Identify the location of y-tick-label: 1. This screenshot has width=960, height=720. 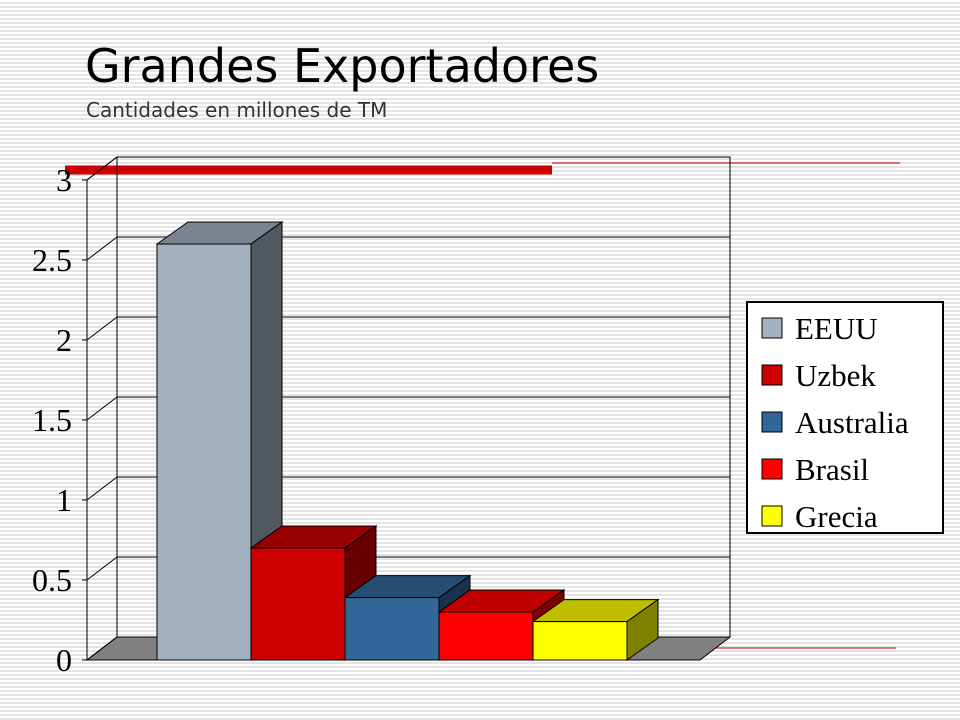
(64, 500).